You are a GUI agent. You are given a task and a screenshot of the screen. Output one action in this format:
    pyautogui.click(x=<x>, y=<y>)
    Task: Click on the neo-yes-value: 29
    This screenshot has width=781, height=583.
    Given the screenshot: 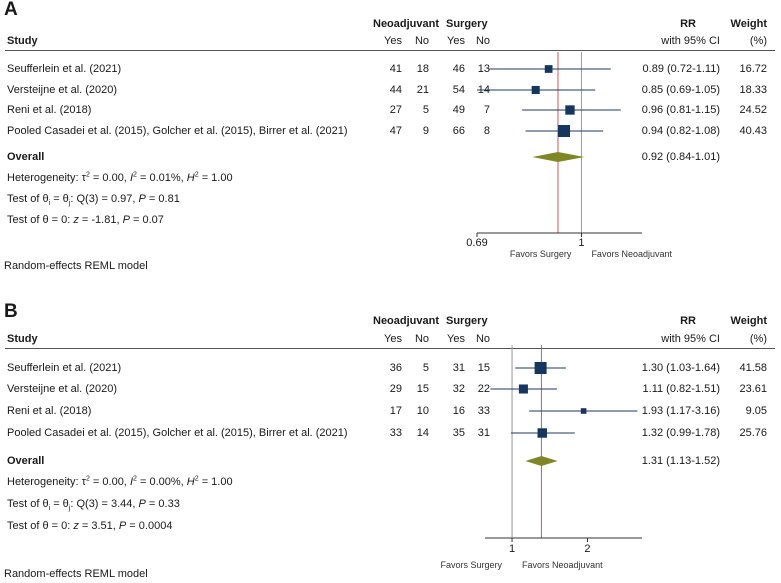 What is the action you would take?
    pyautogui.click(x=395, y=389)
    